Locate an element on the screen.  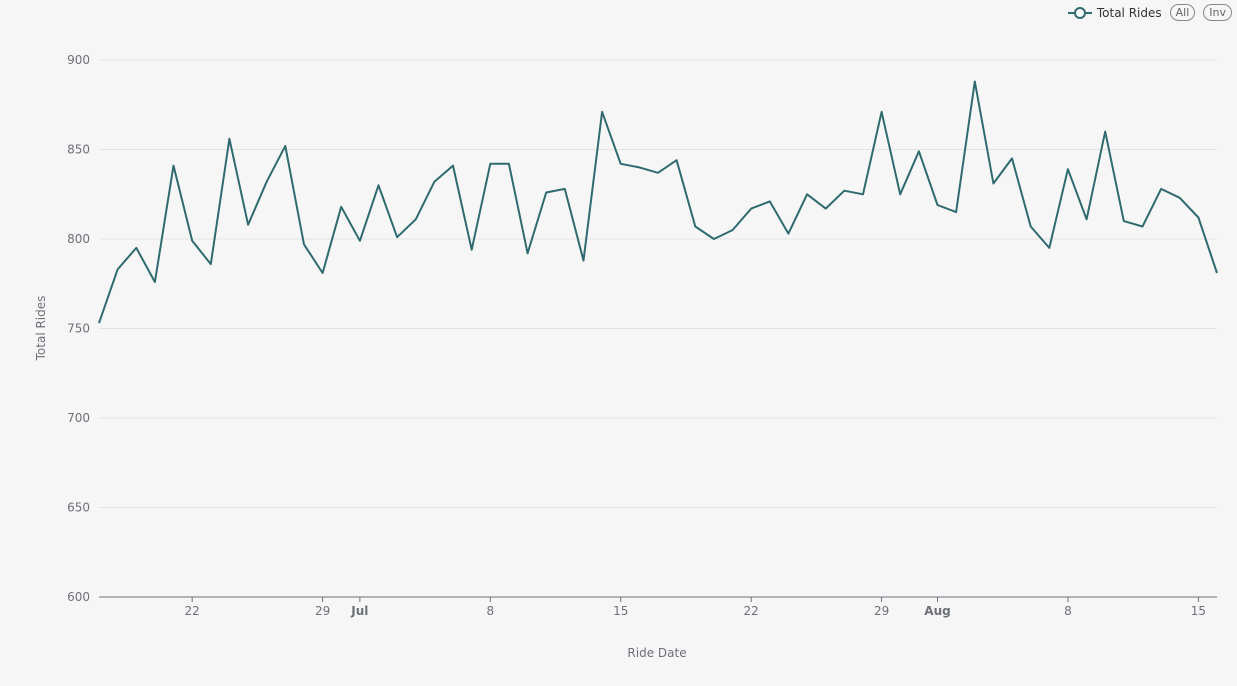
y-tick-label: 700 is located at coordinates (78, 418).